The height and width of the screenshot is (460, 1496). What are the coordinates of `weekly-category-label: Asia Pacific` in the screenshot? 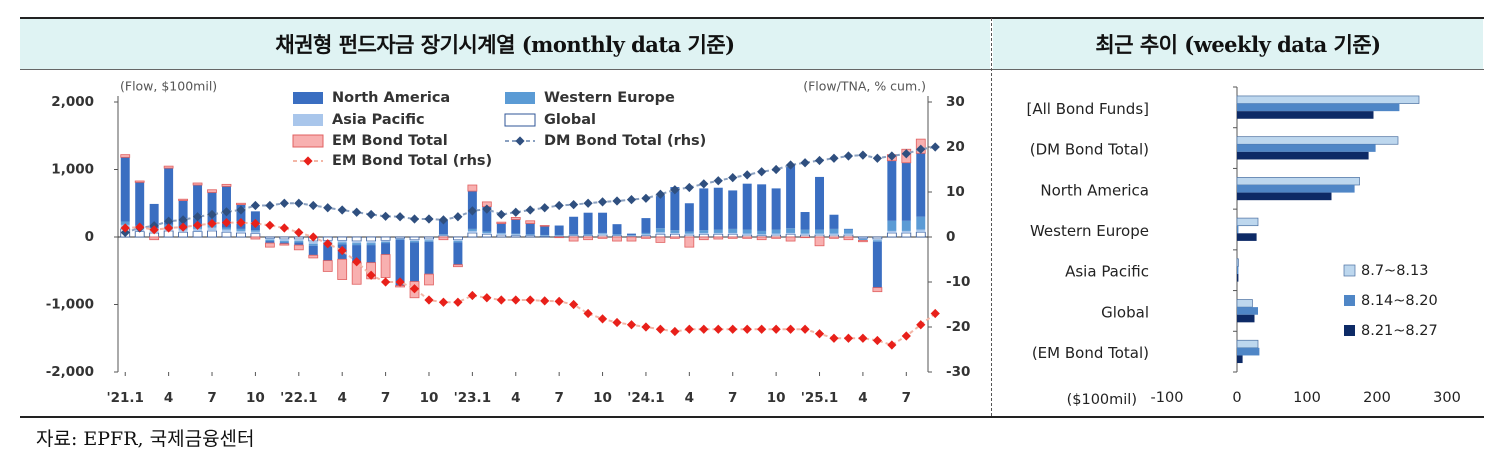 It's located at (1107, 272).